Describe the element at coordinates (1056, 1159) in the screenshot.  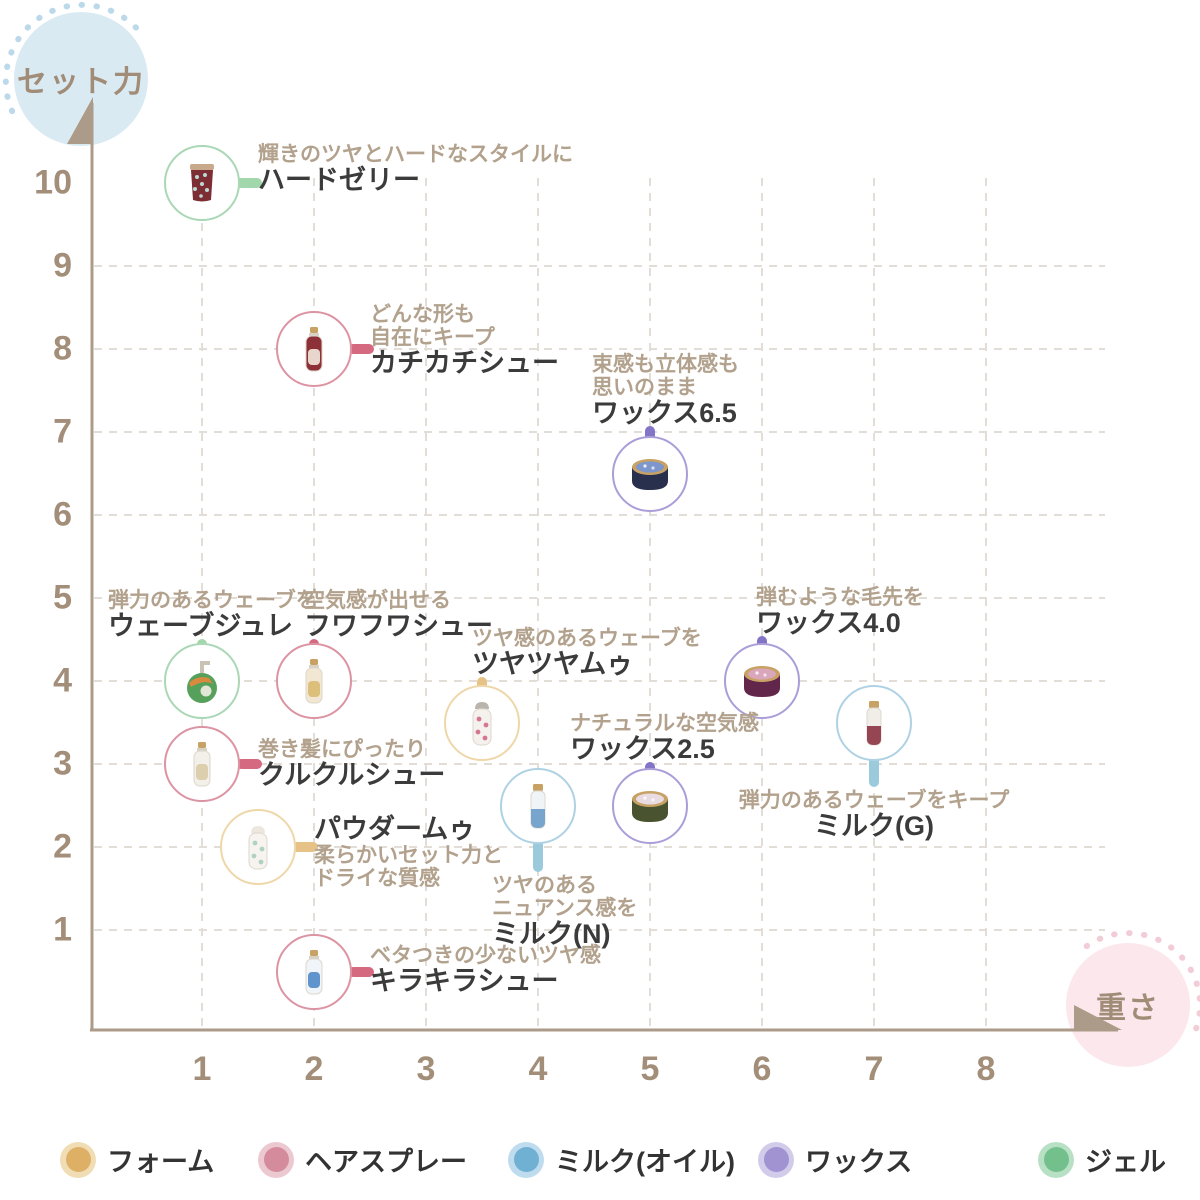
I see `legend-dot-gel` at that location.